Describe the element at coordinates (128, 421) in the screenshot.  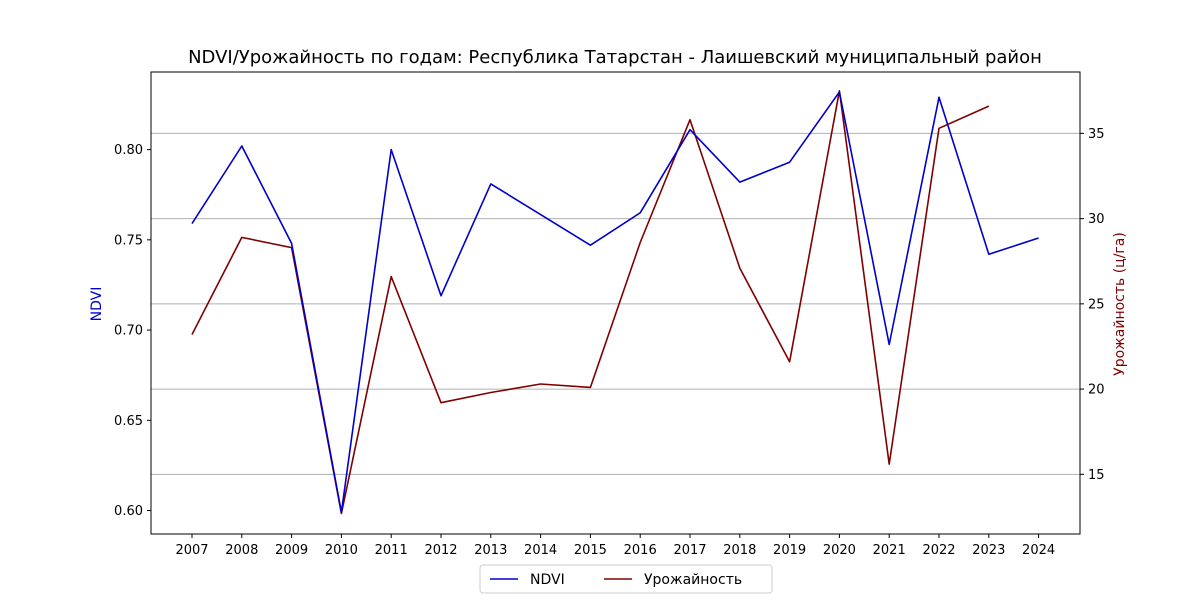
I see `left-y-tick-label: 0.65` at that location.